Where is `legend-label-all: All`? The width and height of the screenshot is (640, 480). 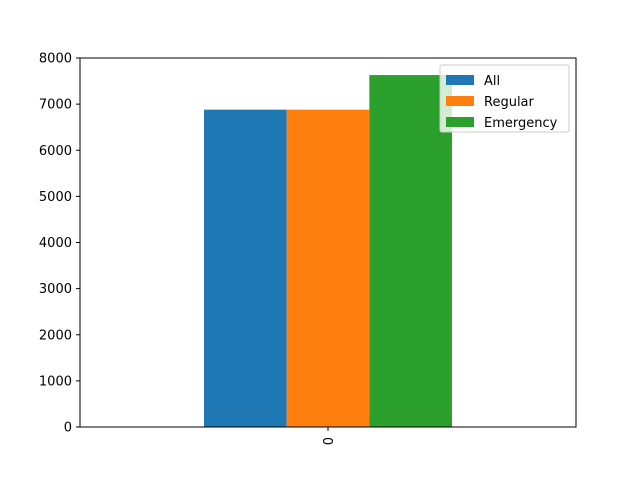 legend-label-all: All is located at coordinates (492, 81).